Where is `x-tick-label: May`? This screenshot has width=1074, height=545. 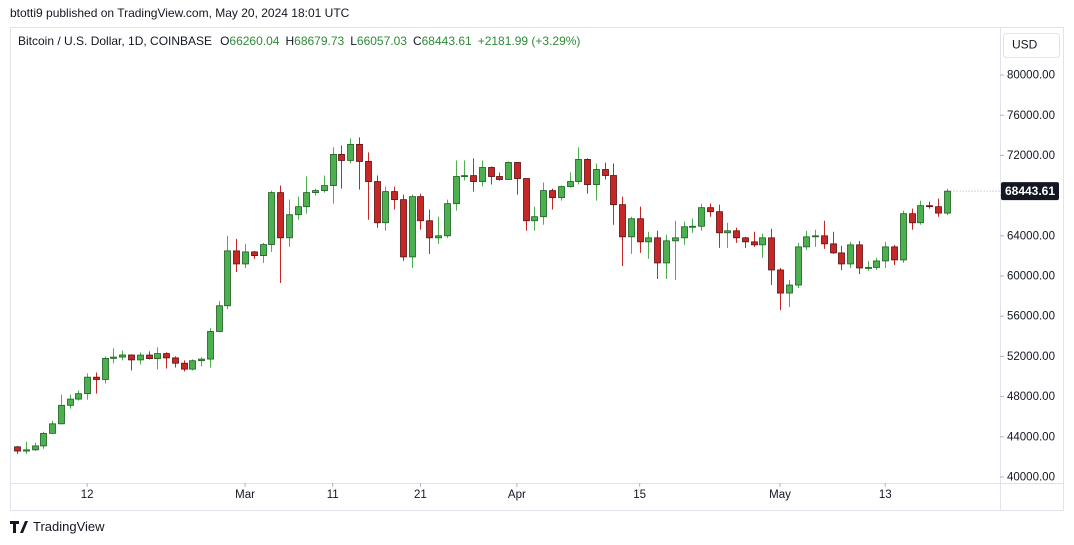 x-tick-label: May is located at coordinates (780, 495).